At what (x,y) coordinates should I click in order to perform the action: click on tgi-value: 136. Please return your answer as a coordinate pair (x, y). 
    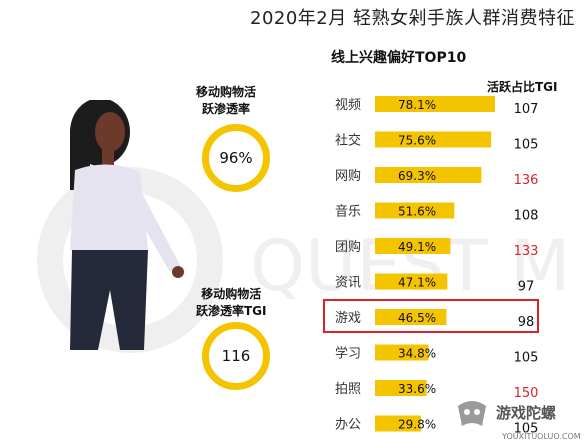
    Looking at the image, I should click on (526, 180).